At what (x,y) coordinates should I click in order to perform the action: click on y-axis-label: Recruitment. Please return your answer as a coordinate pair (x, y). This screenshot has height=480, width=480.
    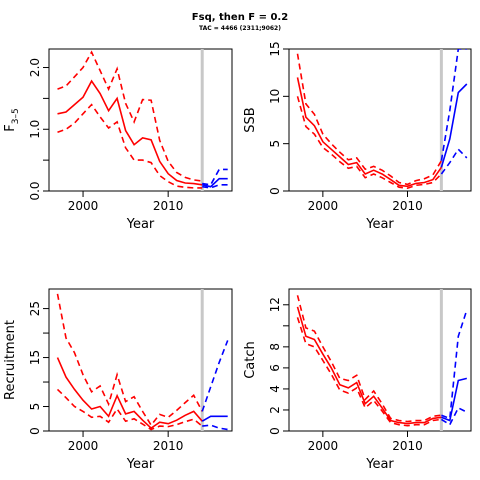
    Looking at the image, I should click on (10, 360).